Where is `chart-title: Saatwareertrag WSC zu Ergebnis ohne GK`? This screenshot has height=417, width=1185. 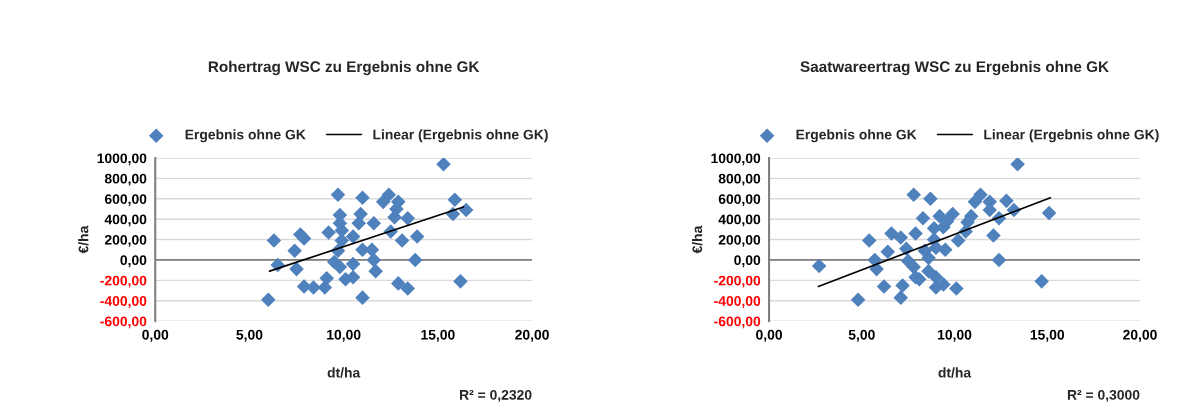
chart-title: Saatwareertrag WSC zu Ergebnis ohne GK is located at coordinates (954, 68).